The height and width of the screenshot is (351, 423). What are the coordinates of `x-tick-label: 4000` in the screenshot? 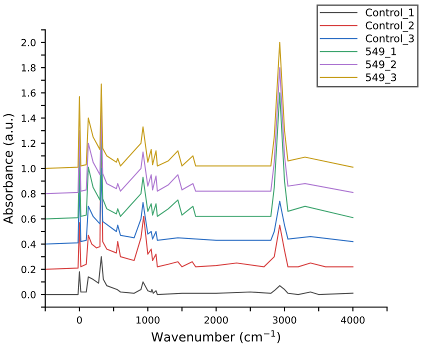 It's located at (352, 320).